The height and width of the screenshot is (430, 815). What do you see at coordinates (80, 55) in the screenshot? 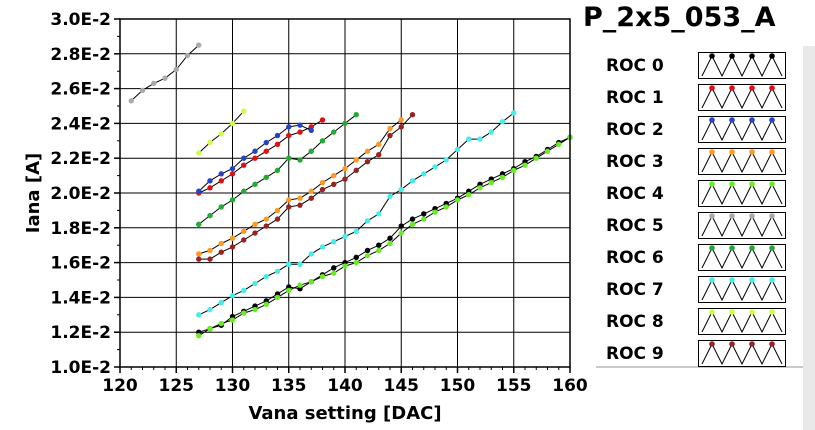
I see `y-tick-label: 2.8E-2` at bounding box center [80, 55].